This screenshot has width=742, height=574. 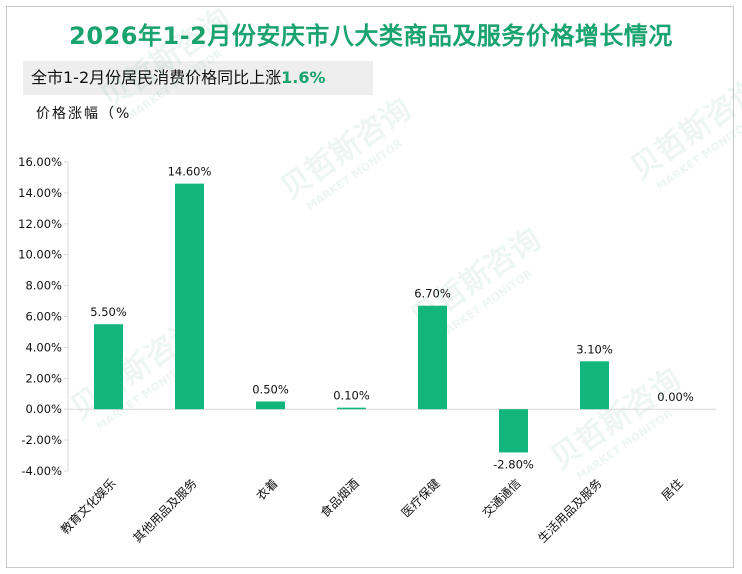 I want to click on chart-title: 2026年1-2月份安庆市八大类商品及服务价格增长情况, so click(x=371, y=36).